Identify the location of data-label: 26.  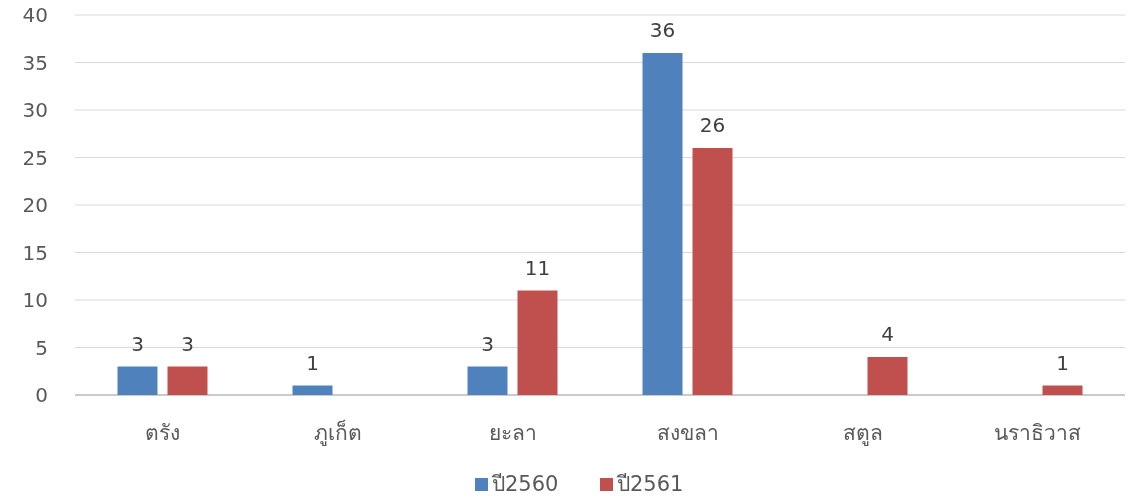
(712, 125).